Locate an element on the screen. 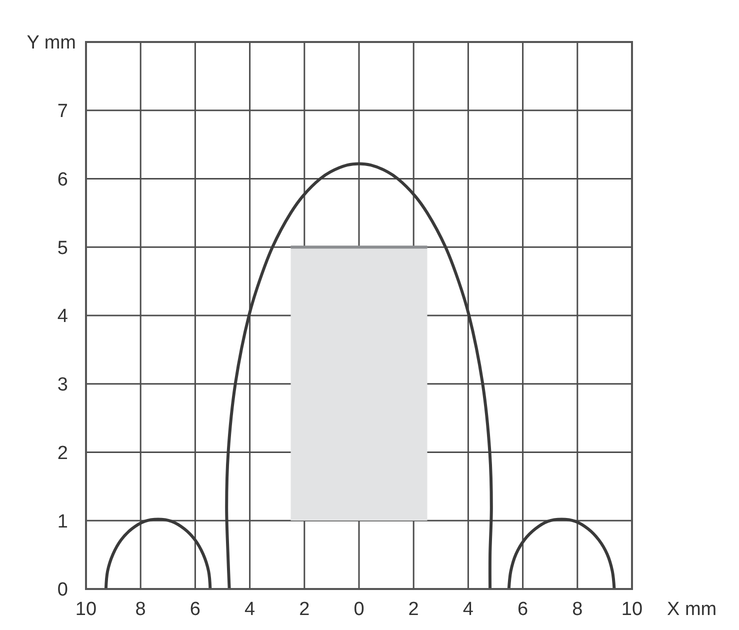 This screenshot has width=739, height=630. y-tick-label: 6 is located at coordinates (62, 179).